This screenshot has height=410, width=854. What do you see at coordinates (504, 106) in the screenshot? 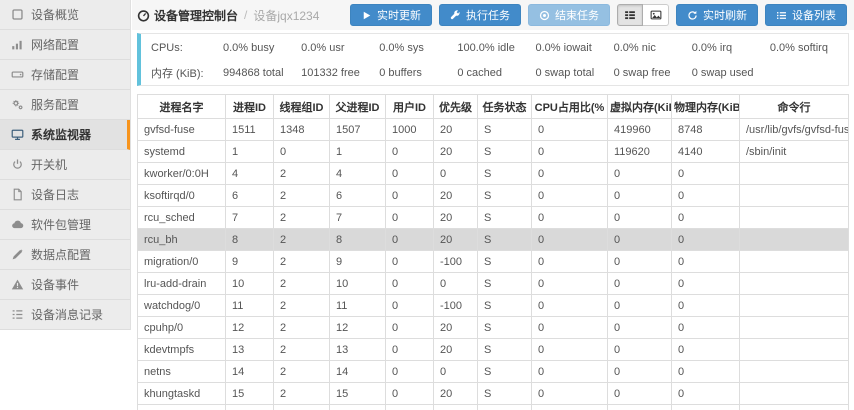
I see `col-task-state: 任务状态` at bounding box center [504, 106].